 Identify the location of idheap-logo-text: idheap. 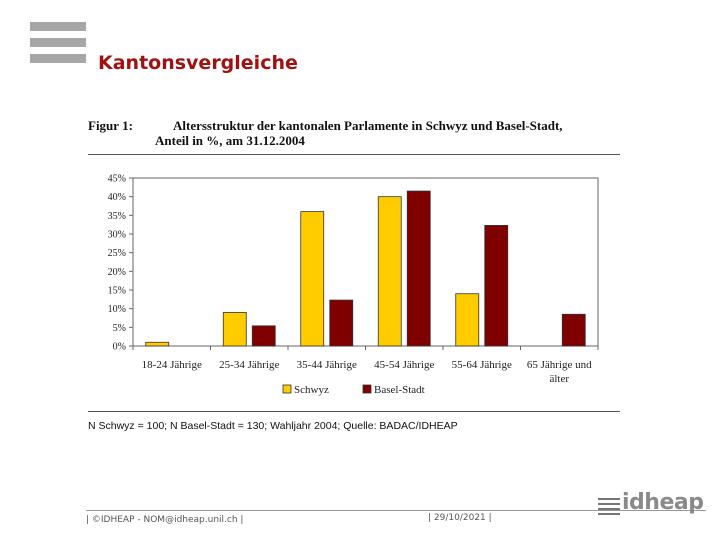
(663, 502).